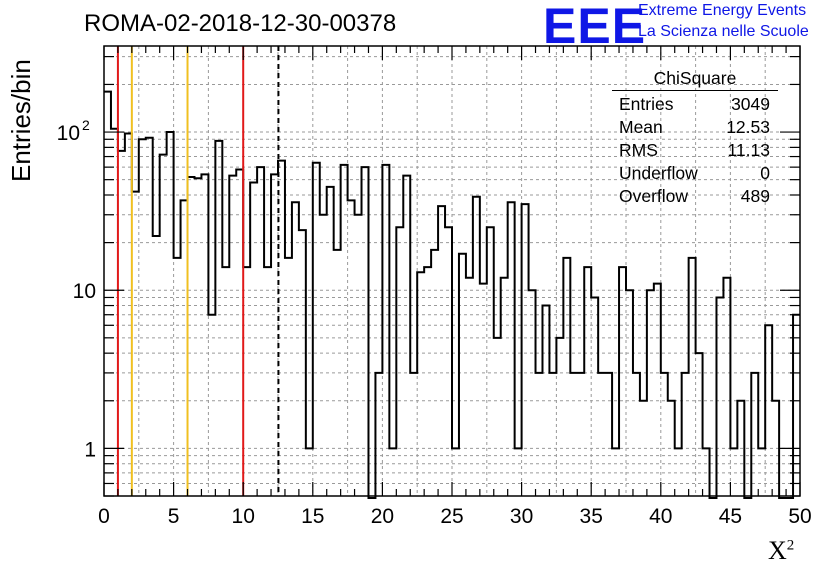  What do you see at coordinates (748, 127) in the screenshot?
I see `stats-value: 12.53` at bounding box center [748, 127].